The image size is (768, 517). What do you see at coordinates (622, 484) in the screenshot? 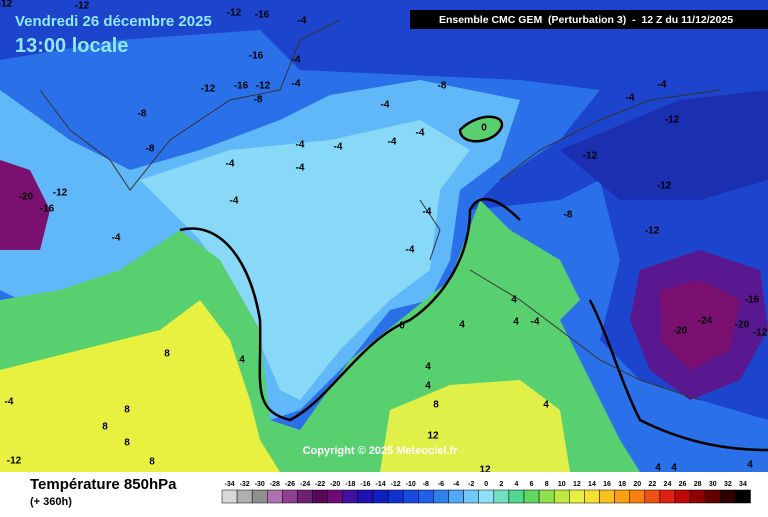
I see `scale-label: 18` at bounding box center [622, 484].